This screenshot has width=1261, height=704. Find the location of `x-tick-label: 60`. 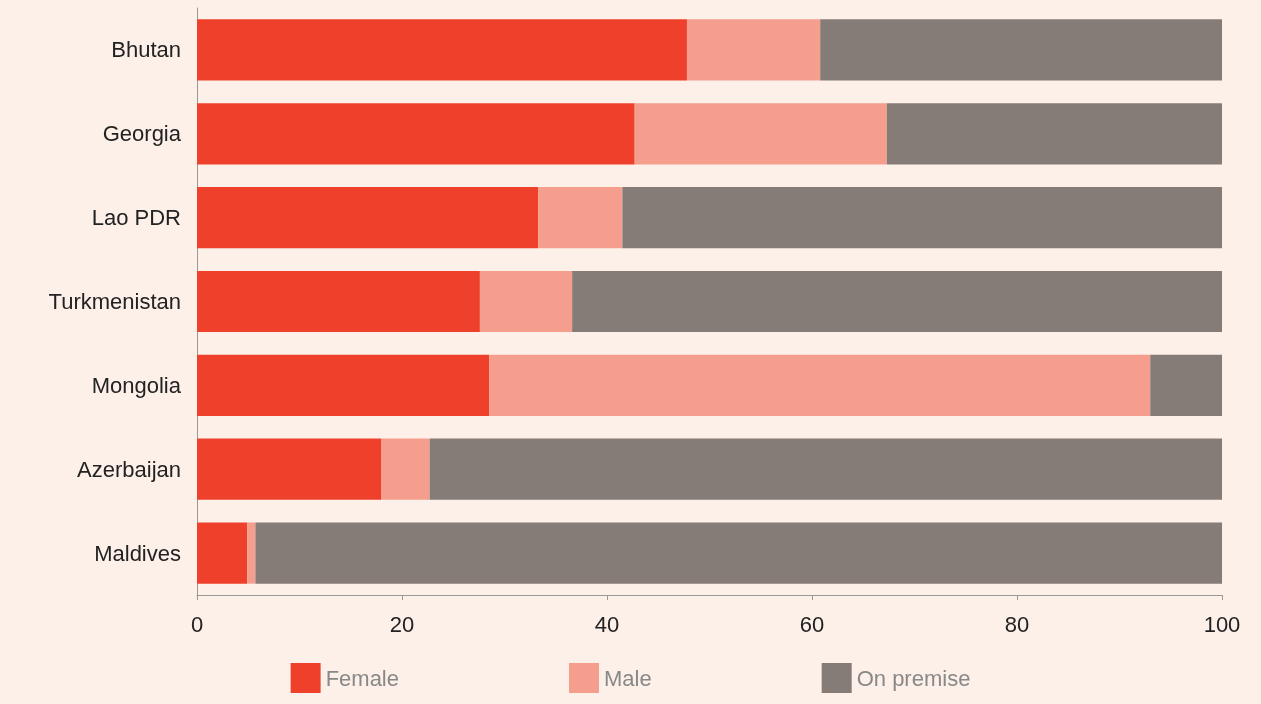

x-tick-label: 60 is located at coordinates (812, 624).